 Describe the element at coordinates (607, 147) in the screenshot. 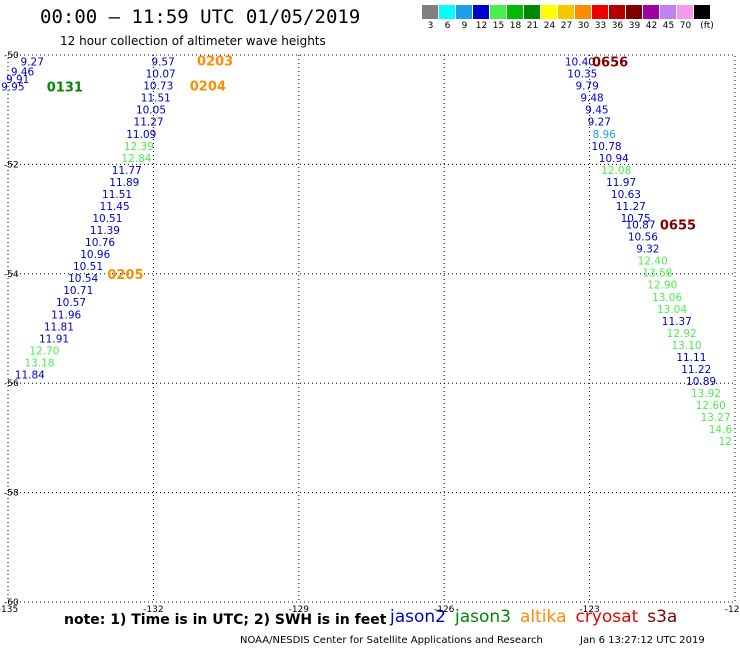

I see `wave-height-value: 10.78` at that location.